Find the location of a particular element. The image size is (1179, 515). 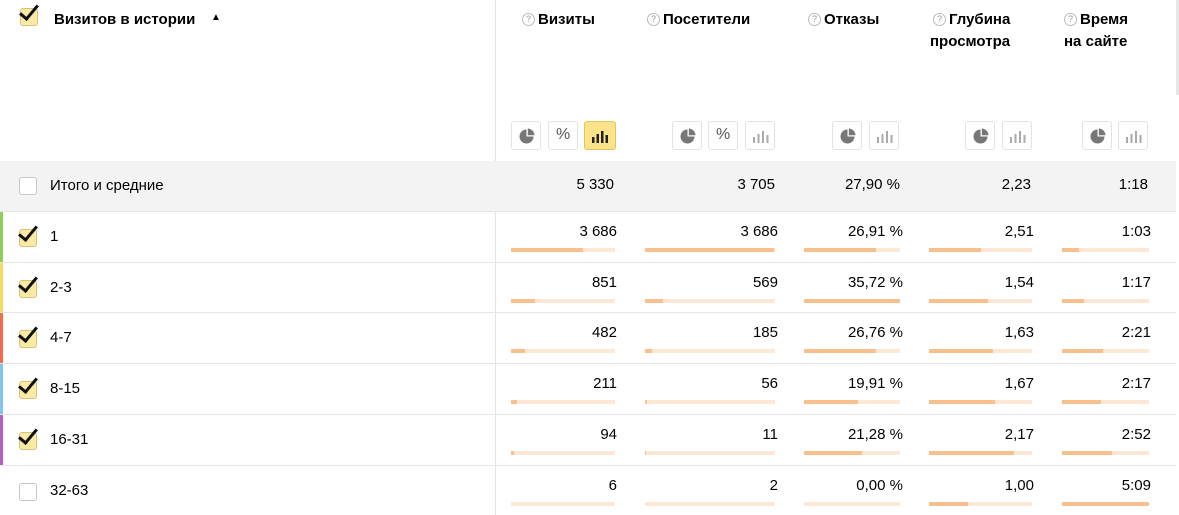

cell-page-depth: 1,54 is located at coordinates (1019, 282).